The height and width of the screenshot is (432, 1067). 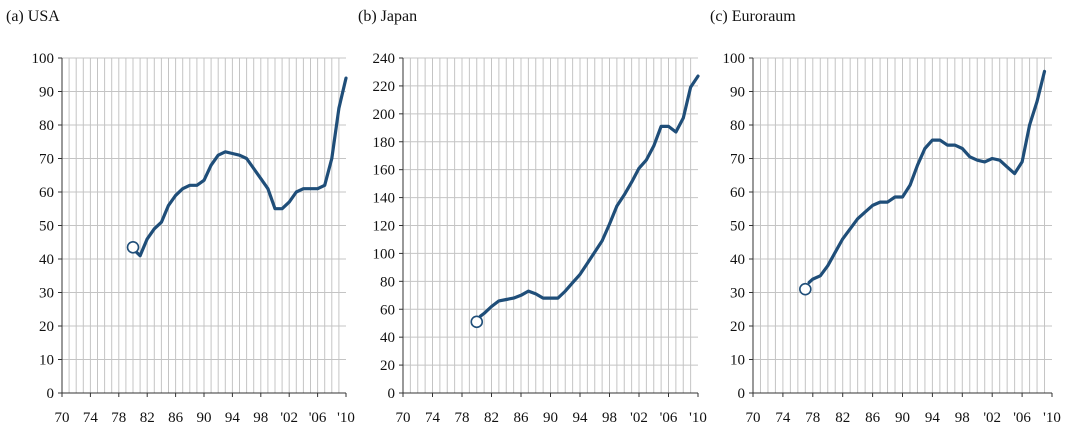 What do you see at coordinates (43, 59) in the screenshot?
I see `y-tick-label-usa: 100` at bounding box center [43, 59].